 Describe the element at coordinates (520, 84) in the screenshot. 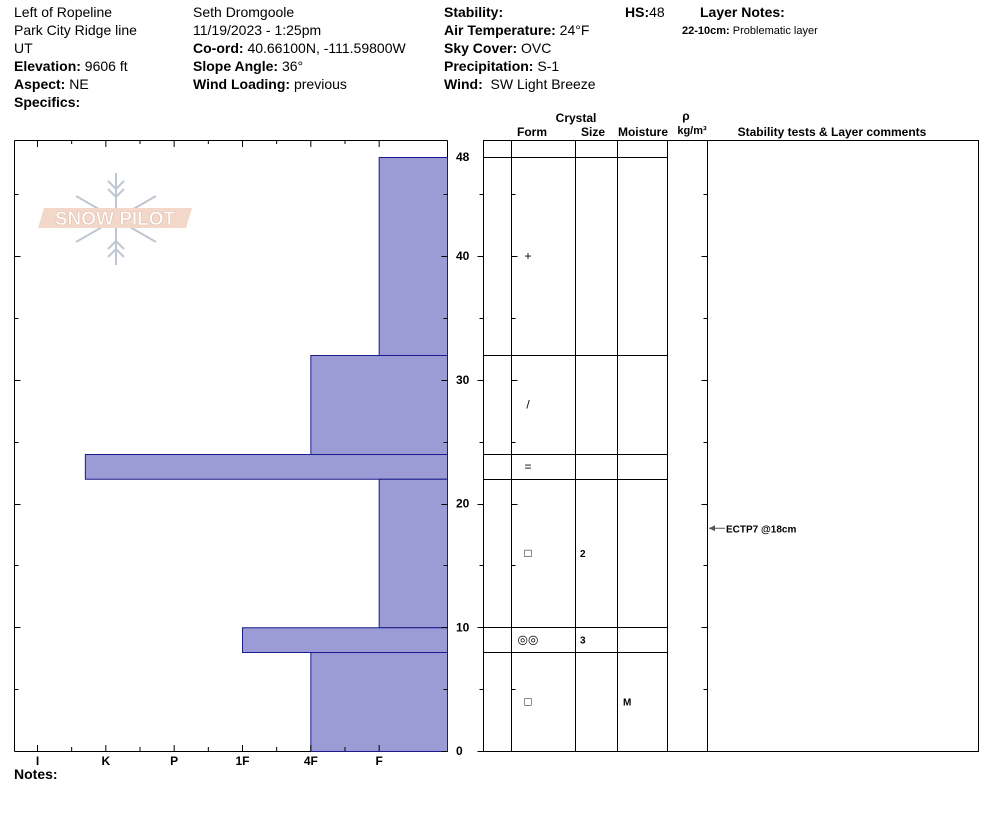

I see `wind: Wind: SW Light Breeze` at that location.